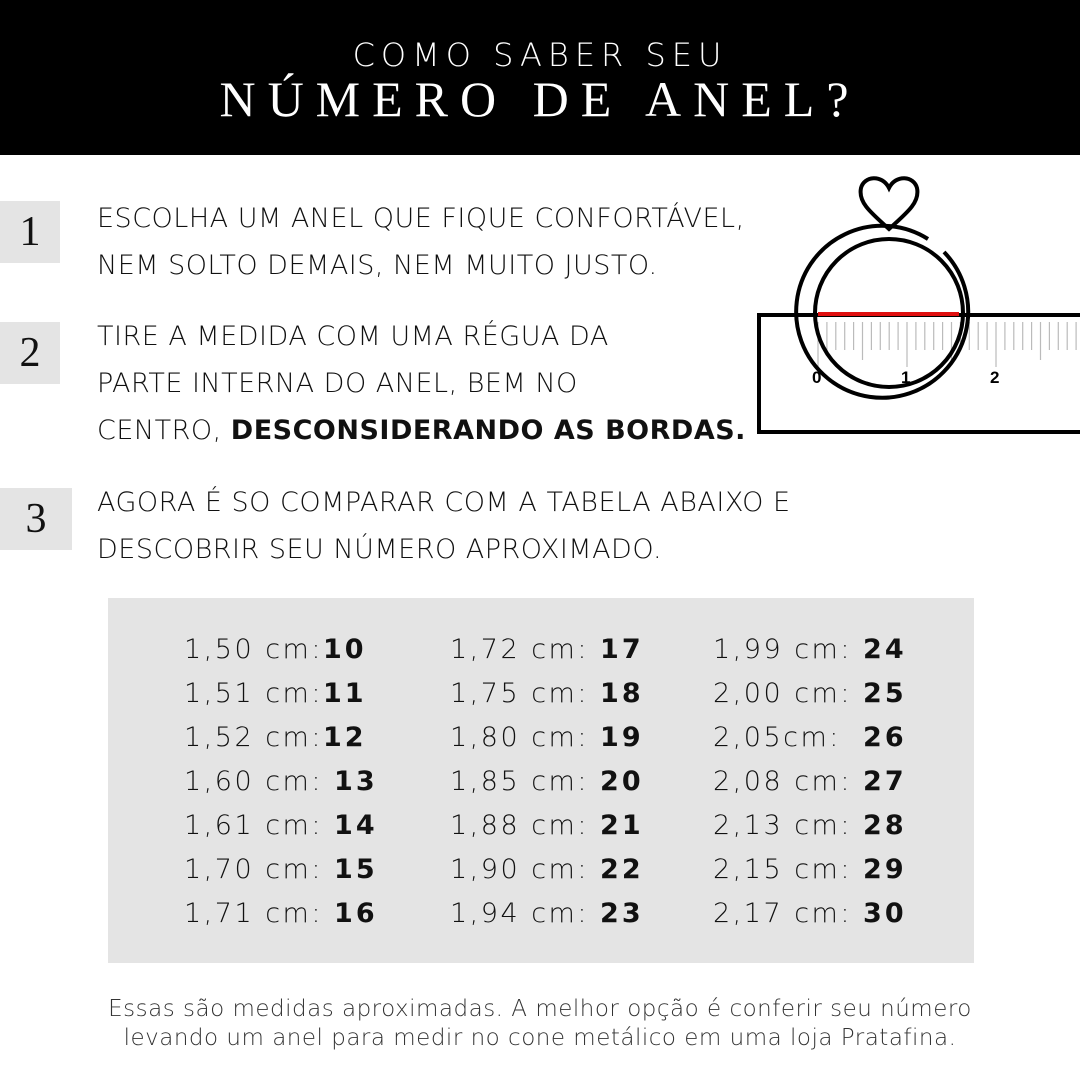 Image resolution: width=1080 pixels, height=1080 pixels. I want to click on step-line: DESCOBRIR SEU NÚMERO APROXIMADO., so click(380, 549).